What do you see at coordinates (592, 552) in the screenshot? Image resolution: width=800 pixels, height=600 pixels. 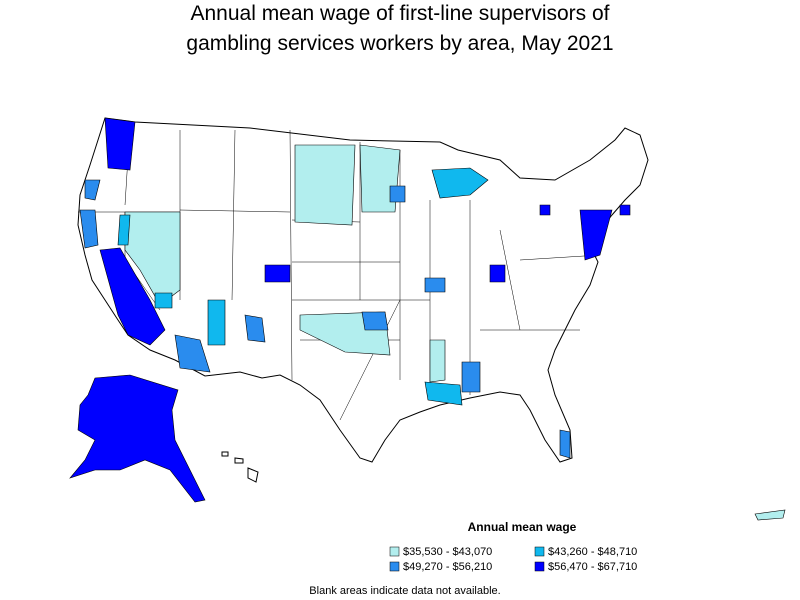 I see `legend-label: $43,260 - $48,710` at bounding box center [592, 552].